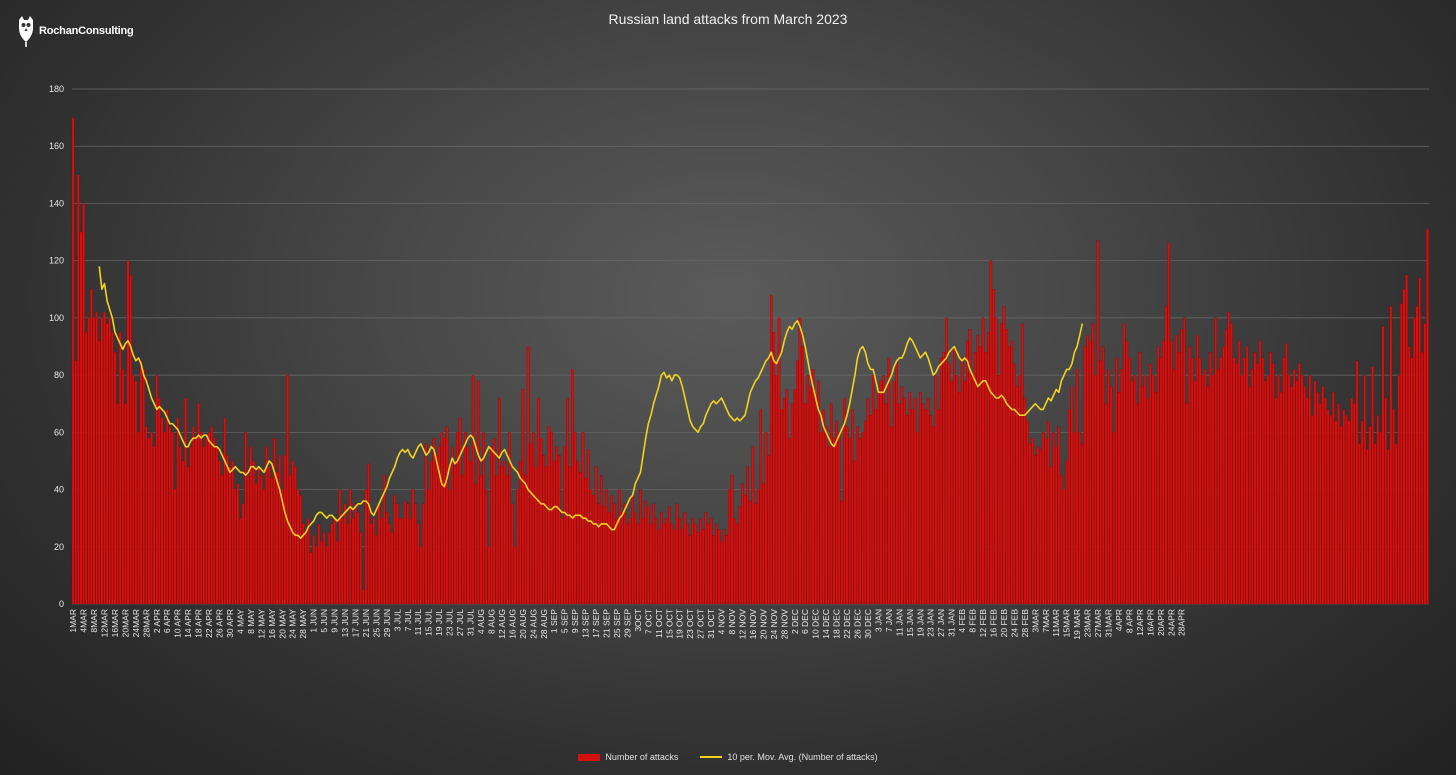 This screenshot has height=775, width=1456. What do you see at coordinates (1077, 624) in the screenshot?
I see `x-tick-label: 19 MAR` at bounding box center [1077, 624].